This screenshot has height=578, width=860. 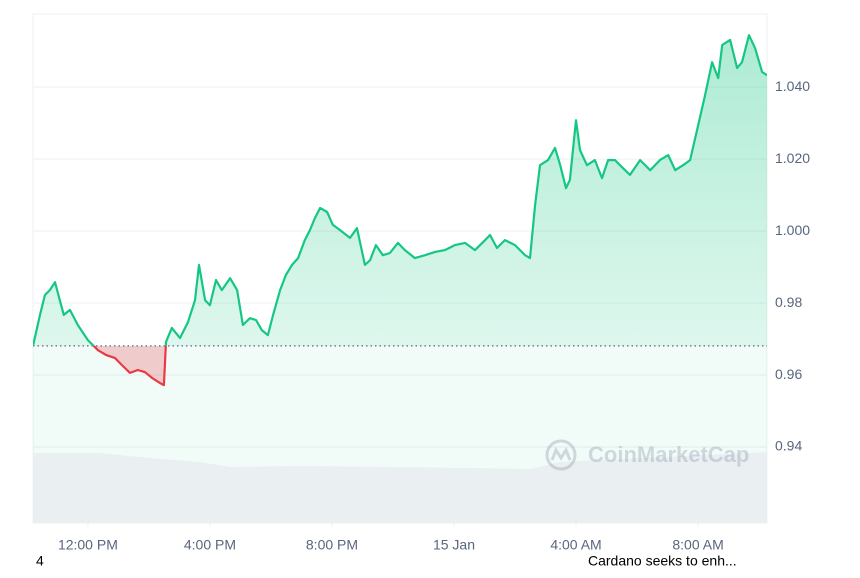 I want to click on x-tick-label: 8:00 AM, so click(x=697, y=545).